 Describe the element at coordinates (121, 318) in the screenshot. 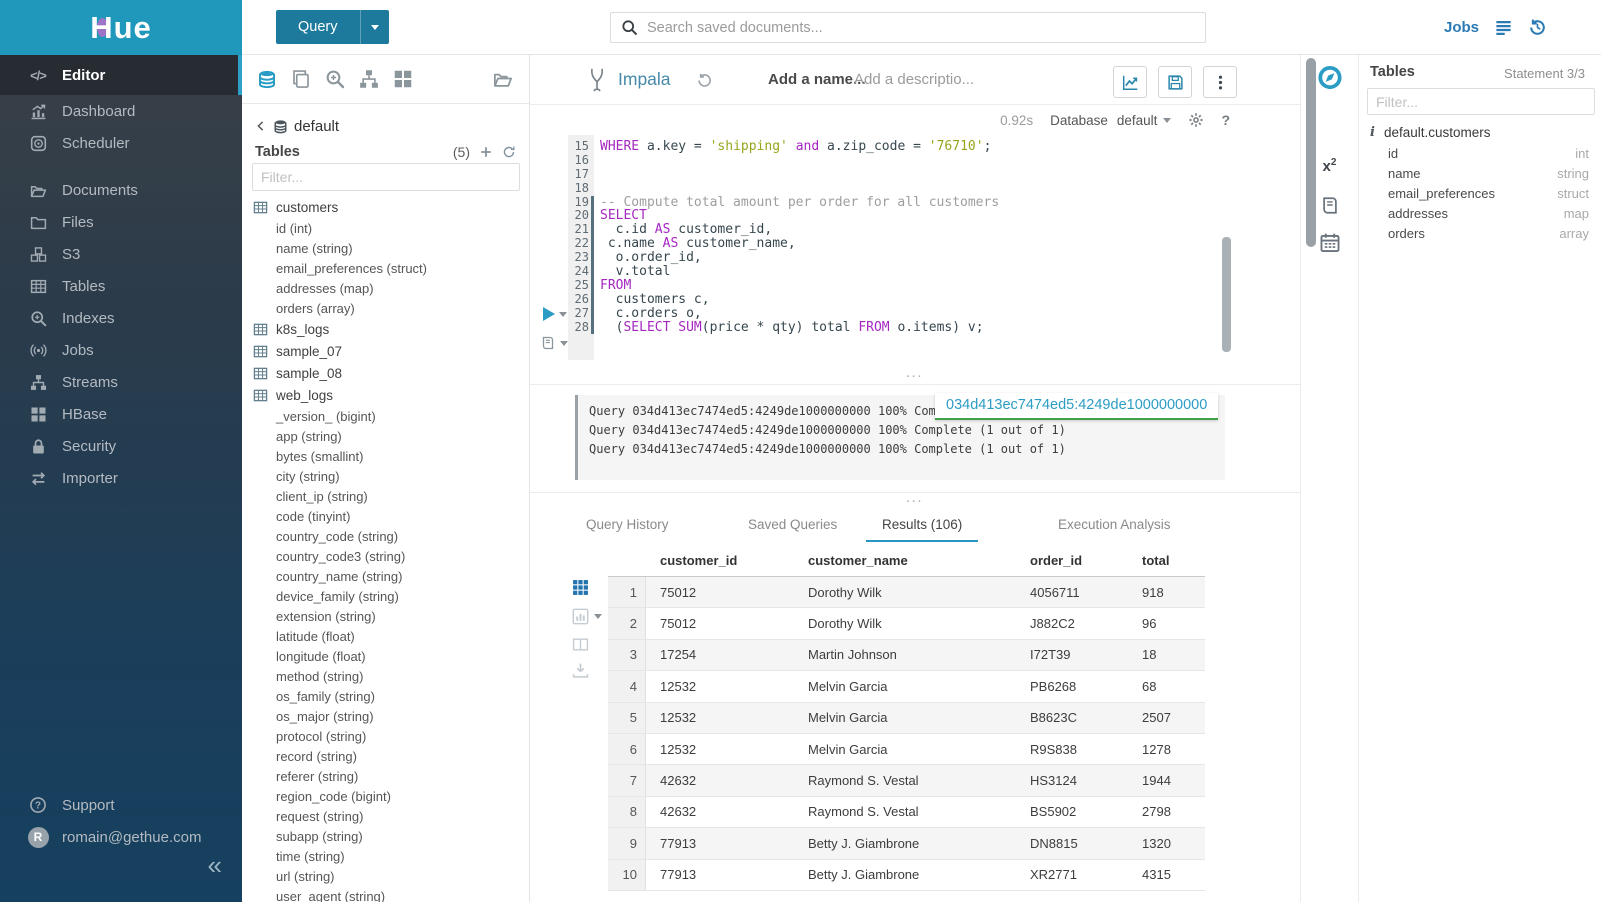

I see `sidebar-item-indexes: Indexes` at that location.